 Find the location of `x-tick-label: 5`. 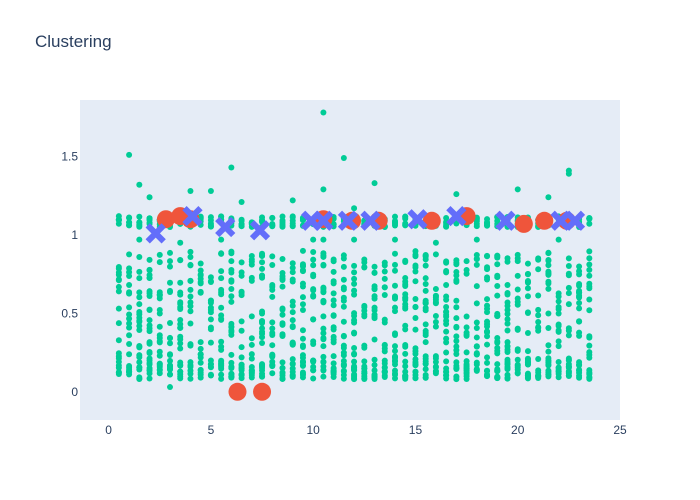

x-tick-label: 5 is located at coordinates (211, 430).